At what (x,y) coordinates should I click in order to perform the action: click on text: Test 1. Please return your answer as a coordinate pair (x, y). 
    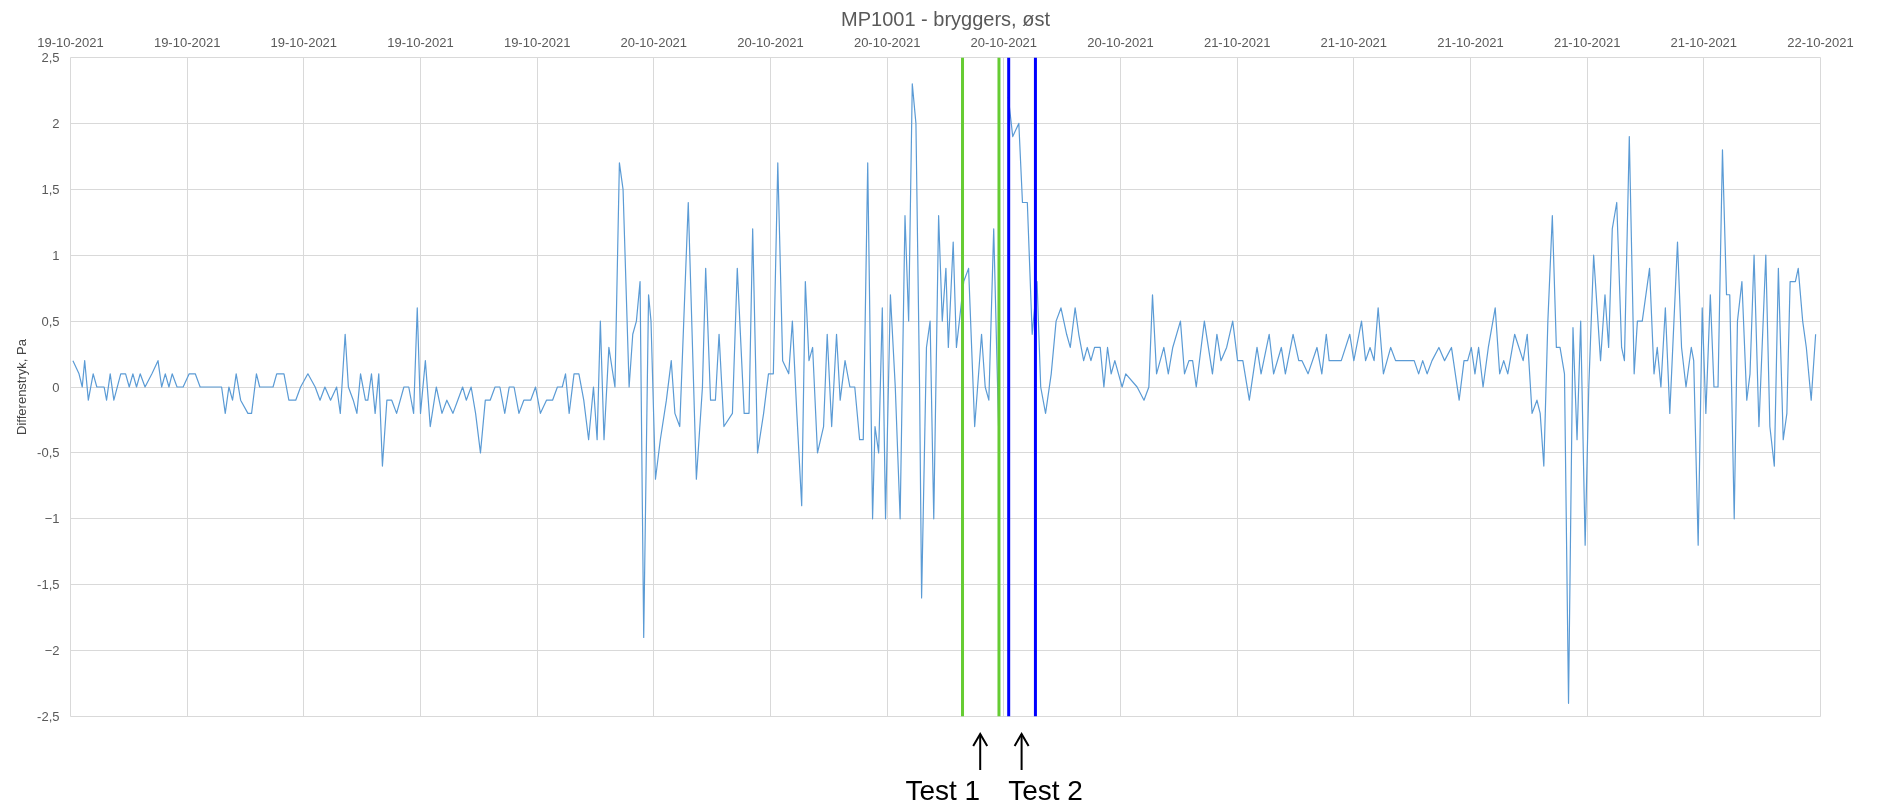
    Looking at the image, I should click on (943, 790).